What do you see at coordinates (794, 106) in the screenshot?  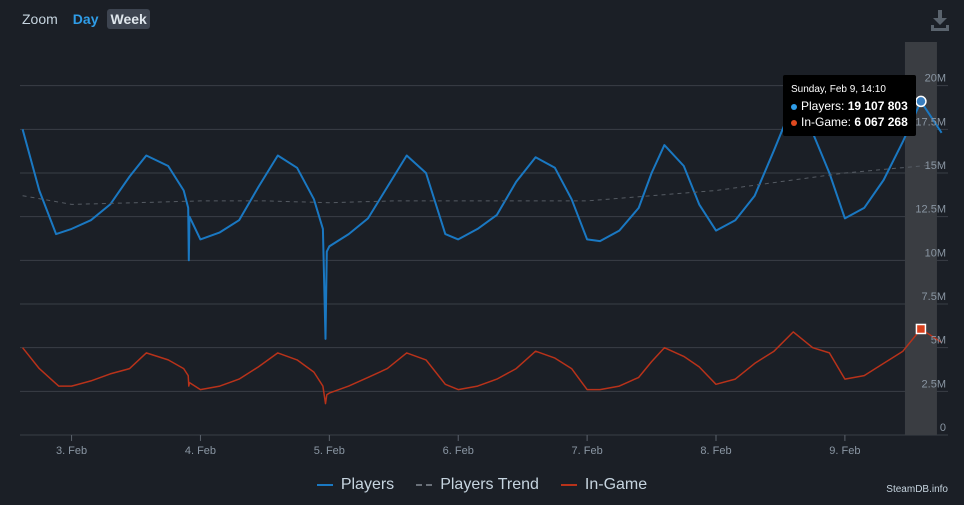 I see `players-dot-icon` at bounding box center [794, 106].